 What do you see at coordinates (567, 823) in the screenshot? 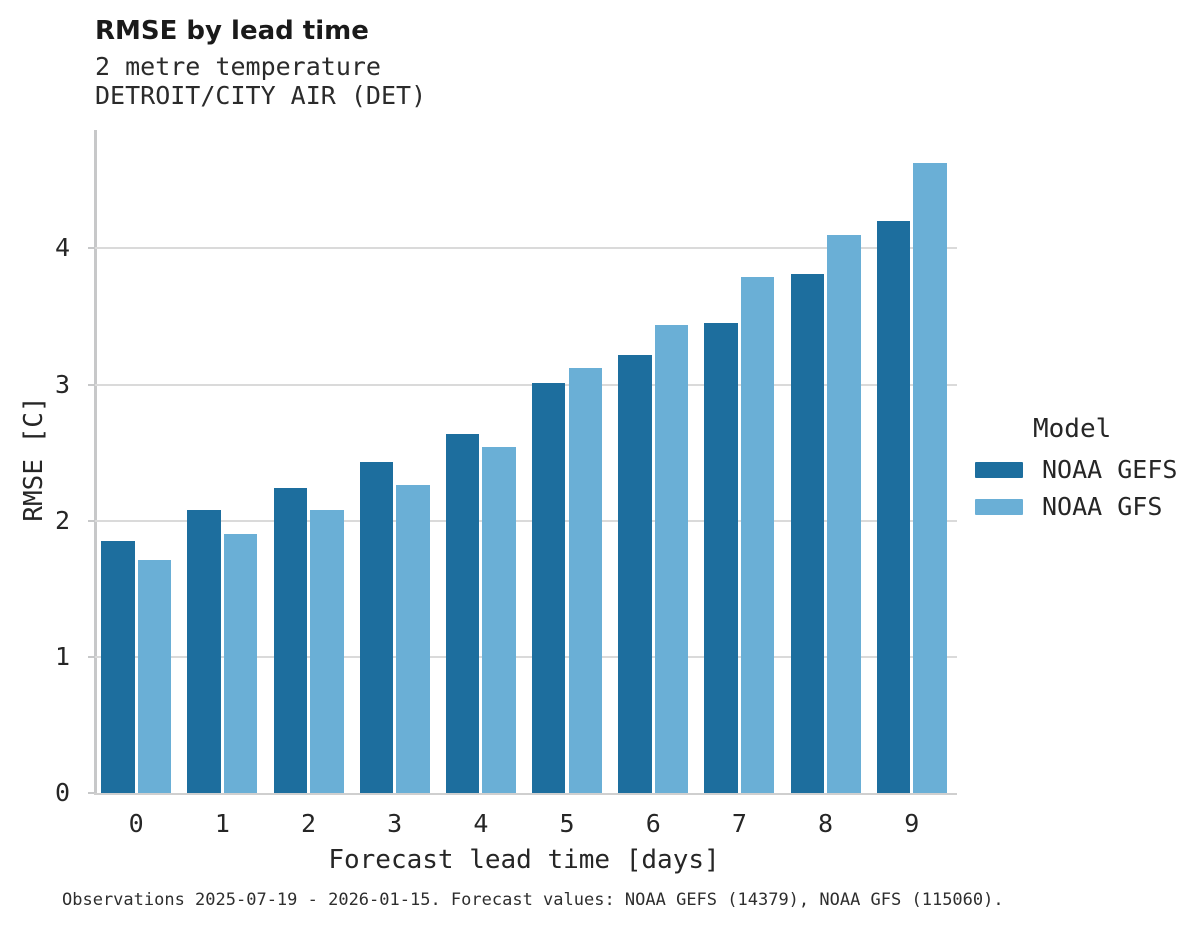
I see `x-tick-label-5: 5` at bounding box center [567, 823].